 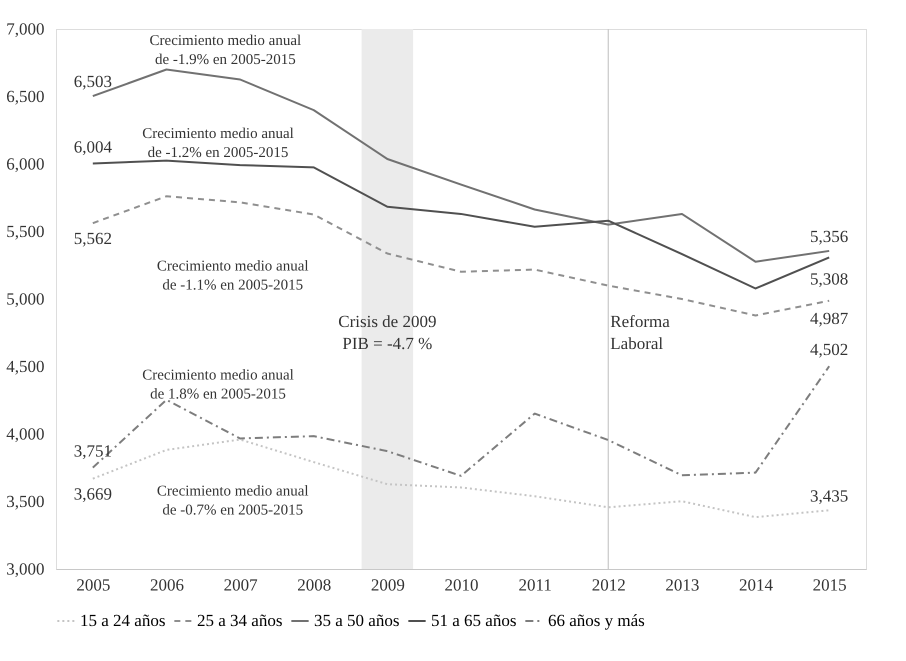 I want to click on y-tick-label: 3,500, so click(x=25, y=501).